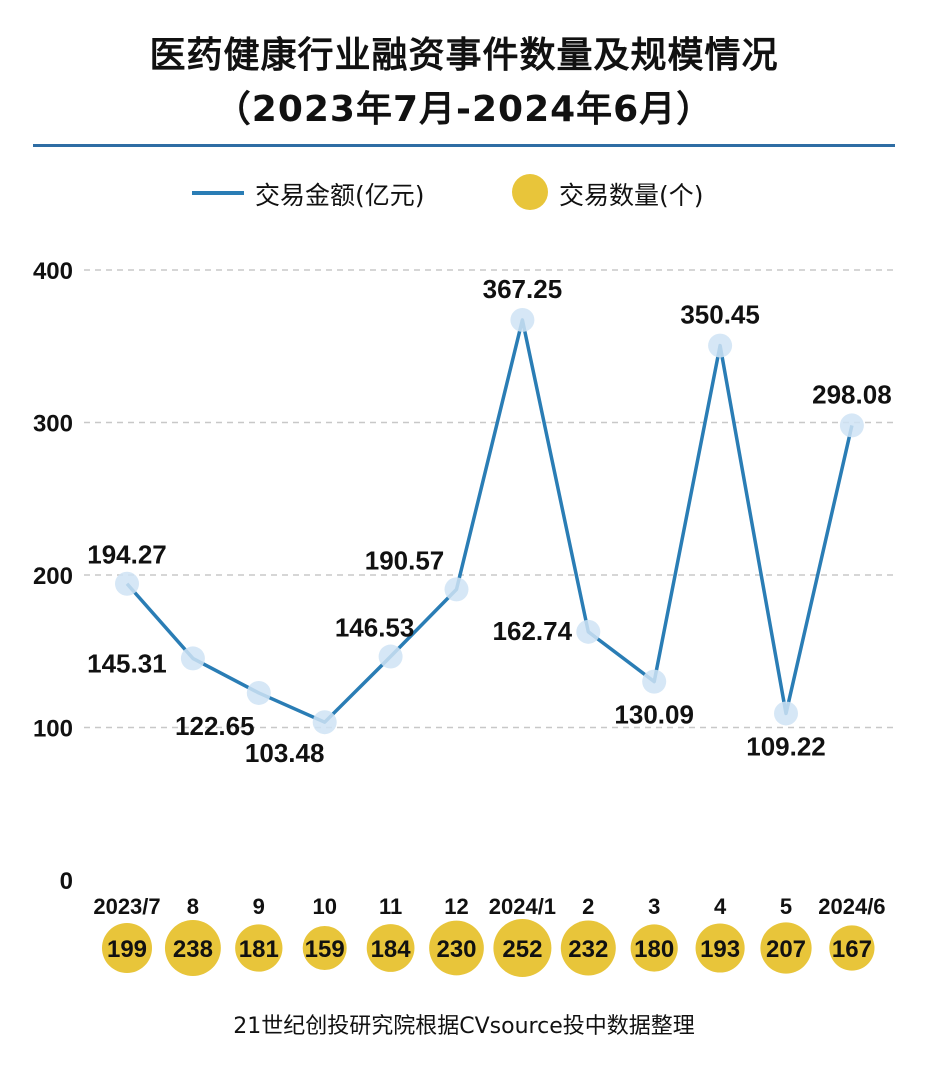 Image resolution: width=928 pixels, height=1086 pixels. Describe the element at coordinates (786, 906) in the screenshot. I see `x-tick-label: 5` at that location.